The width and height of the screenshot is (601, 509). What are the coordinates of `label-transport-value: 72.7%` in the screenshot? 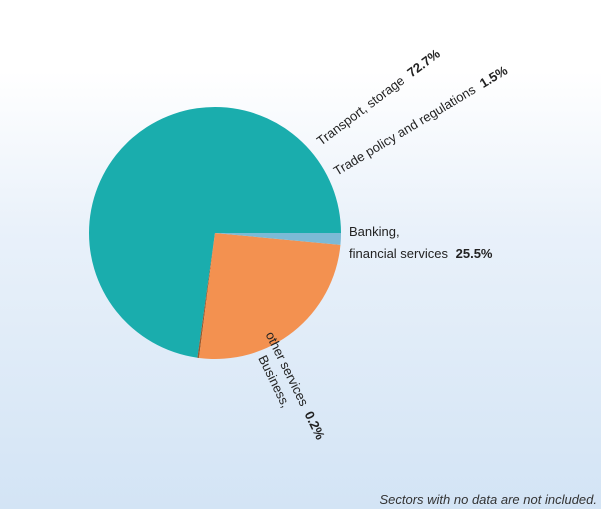 It's located at (423, 63).